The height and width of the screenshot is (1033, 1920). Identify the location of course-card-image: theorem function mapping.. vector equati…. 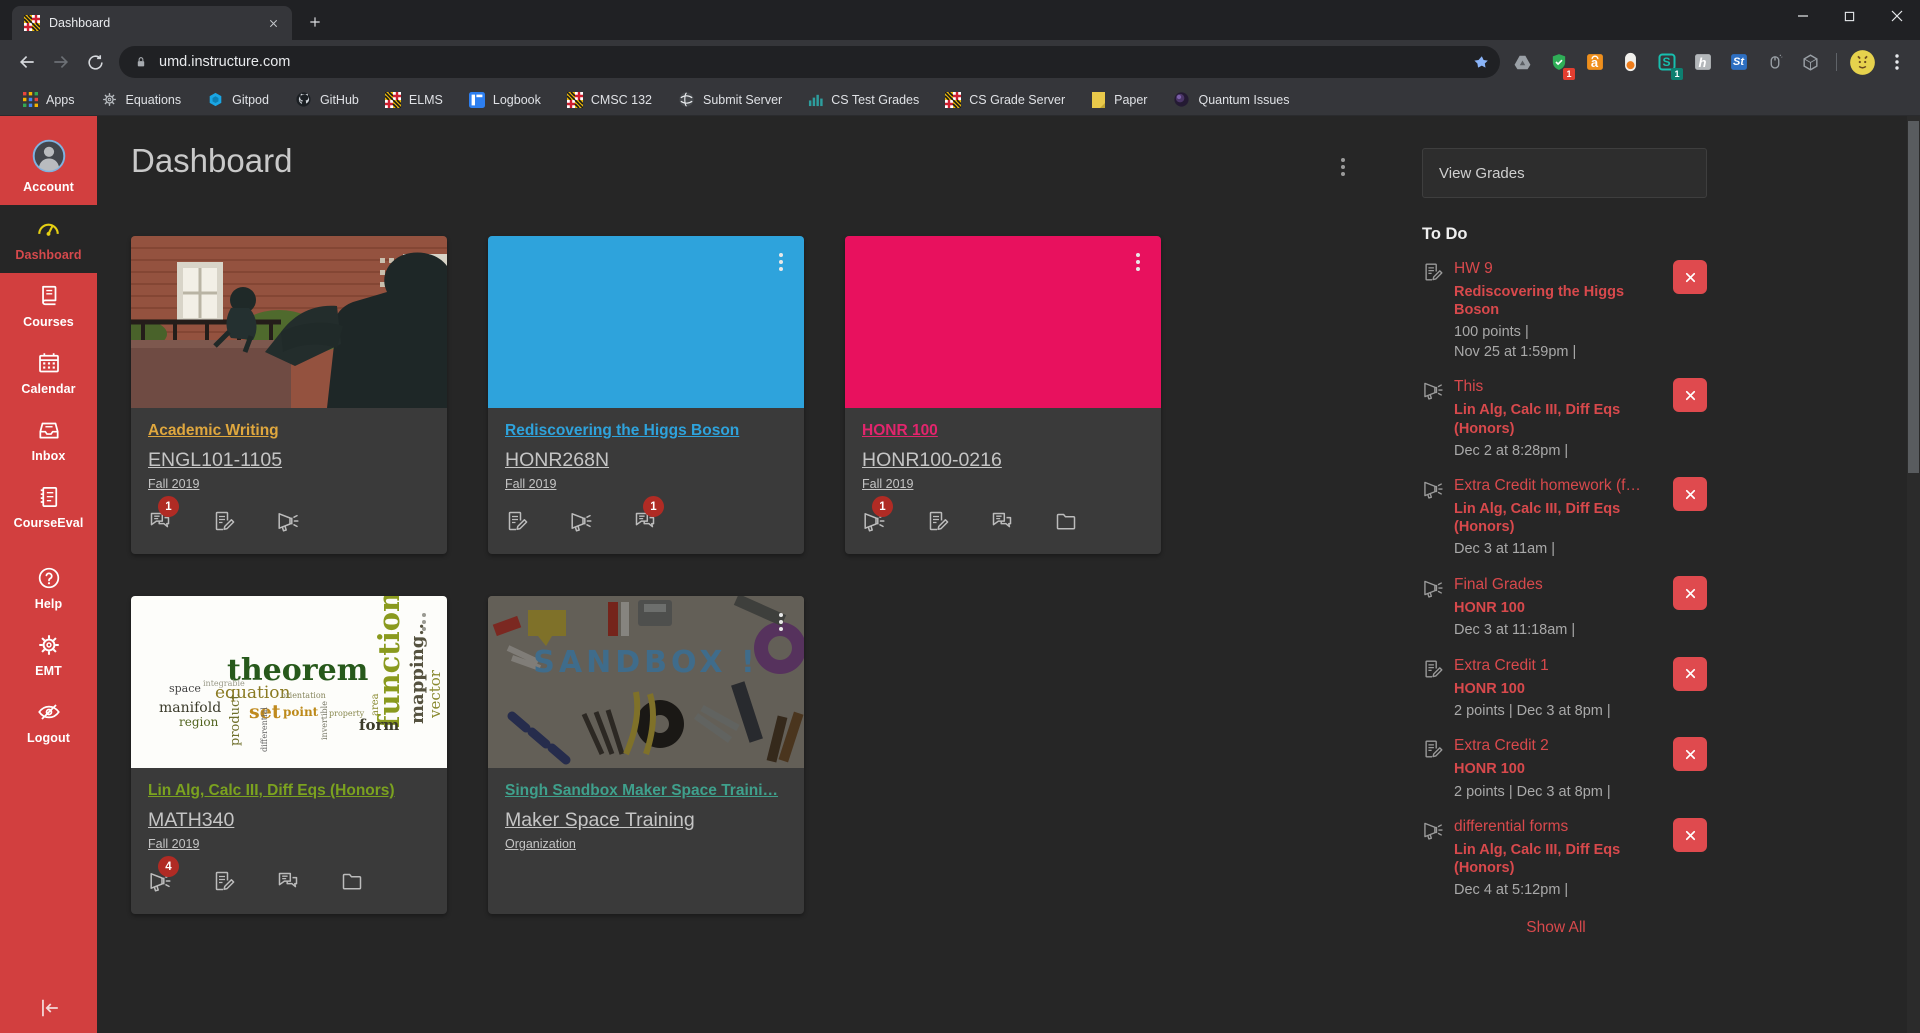
(289, 682).